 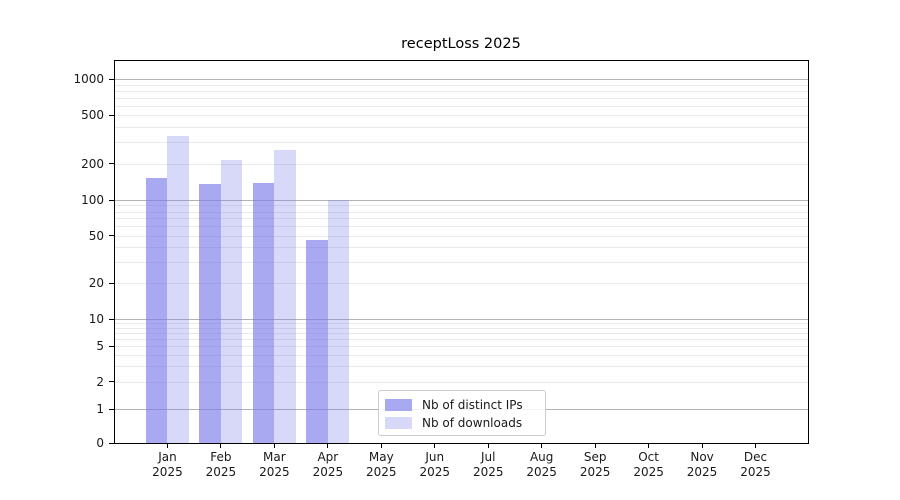 What do you see at coordinates (274, 464) in the screenshot?
I see `x-tick-label-mar: Mar 2025` at bounding box center [274, 464].